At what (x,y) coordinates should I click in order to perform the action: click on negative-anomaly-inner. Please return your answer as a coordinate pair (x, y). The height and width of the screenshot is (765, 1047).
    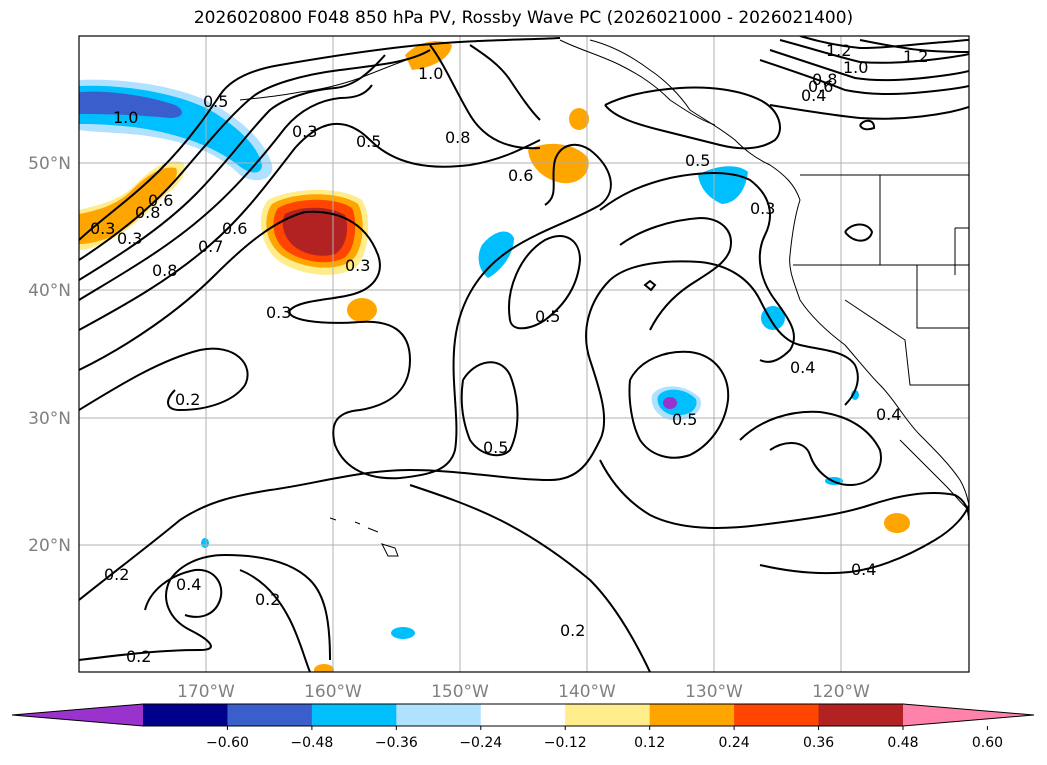
    Looking at the image, I should click on (130, 104).